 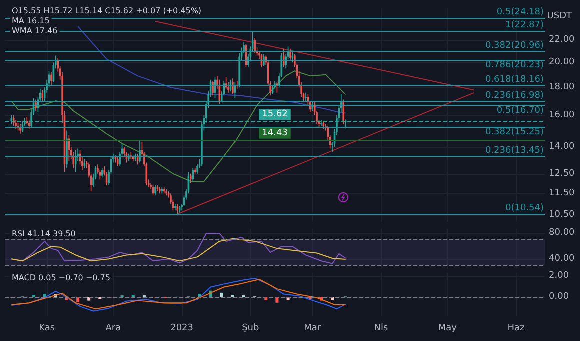 What do you see at coordinates (313, 329) in the screenshot?
I see `x-tick-label: Mar` at bounding box center [313, 329].